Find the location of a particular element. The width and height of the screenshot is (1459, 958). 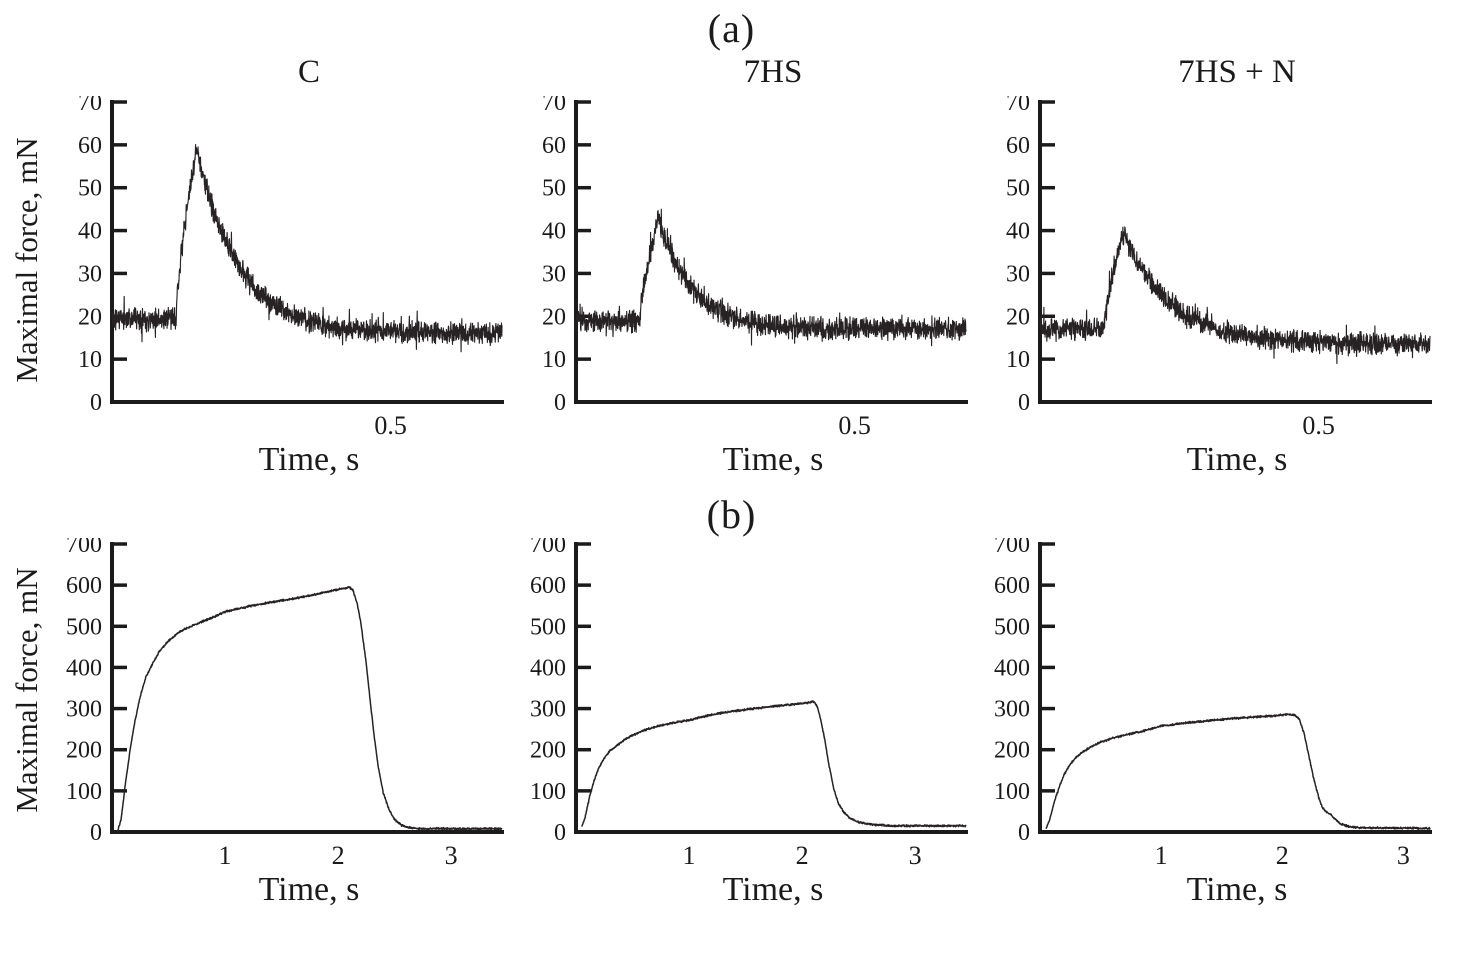

row-b-ylabel-column: Maximal force, mN is located at coordinates (27, 748).